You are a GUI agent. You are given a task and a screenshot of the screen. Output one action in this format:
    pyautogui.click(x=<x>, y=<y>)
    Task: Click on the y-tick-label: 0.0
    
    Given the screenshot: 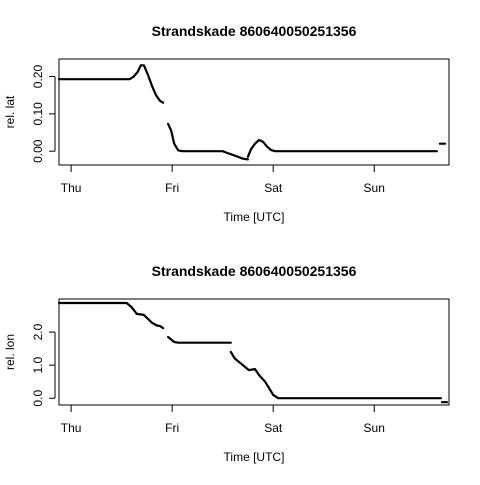 What is the action you would take?
    pyautogui.click(x=38, y=398)
    